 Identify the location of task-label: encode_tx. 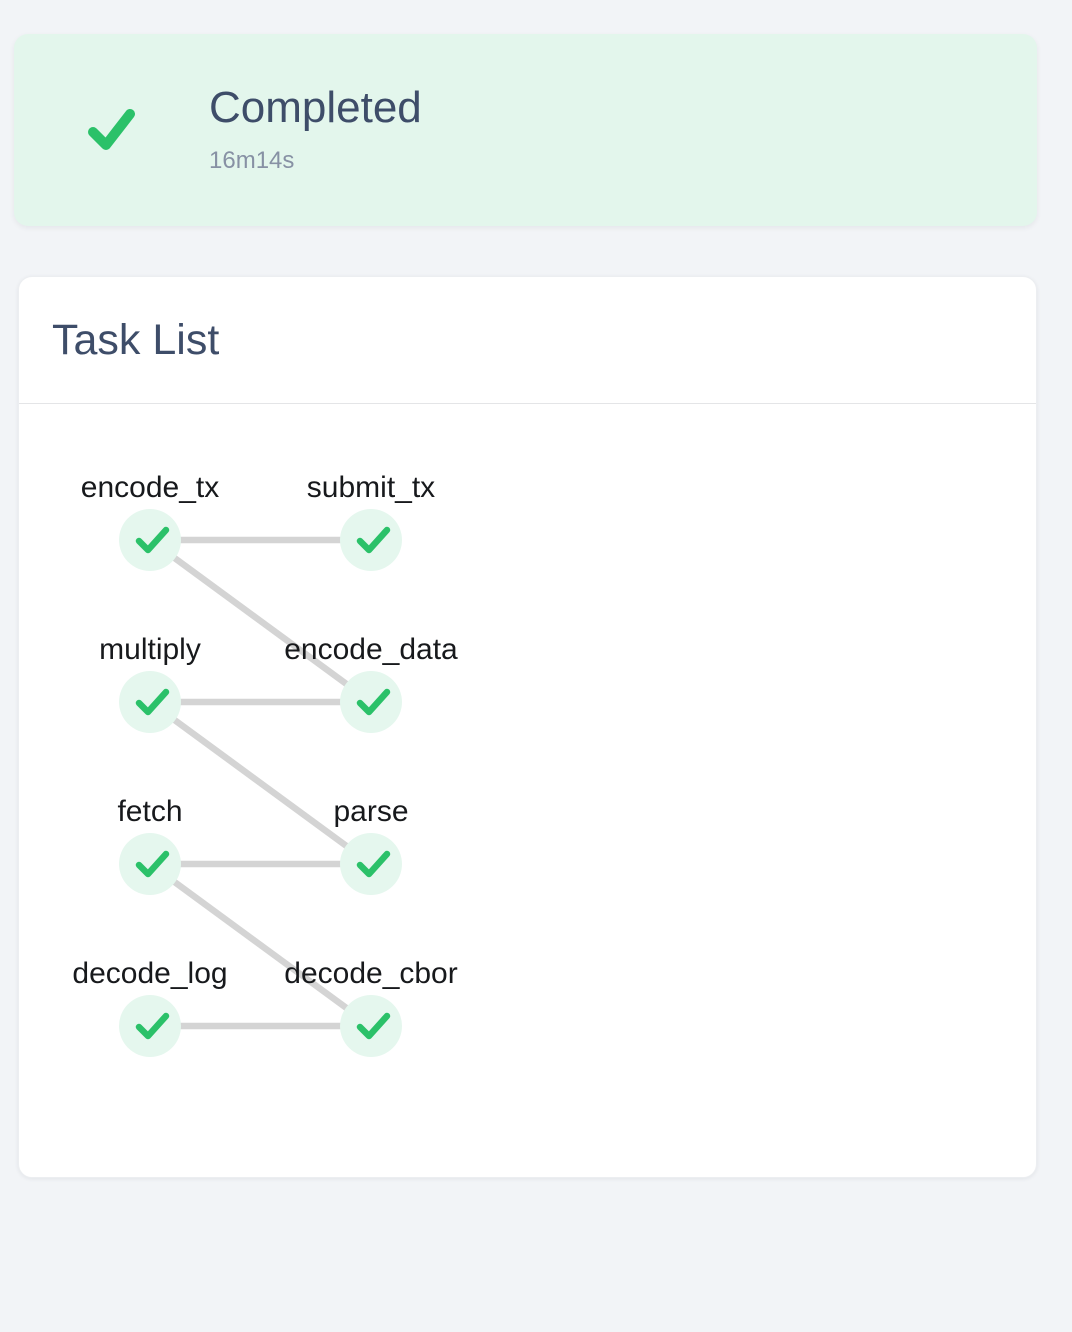
(150, 487).